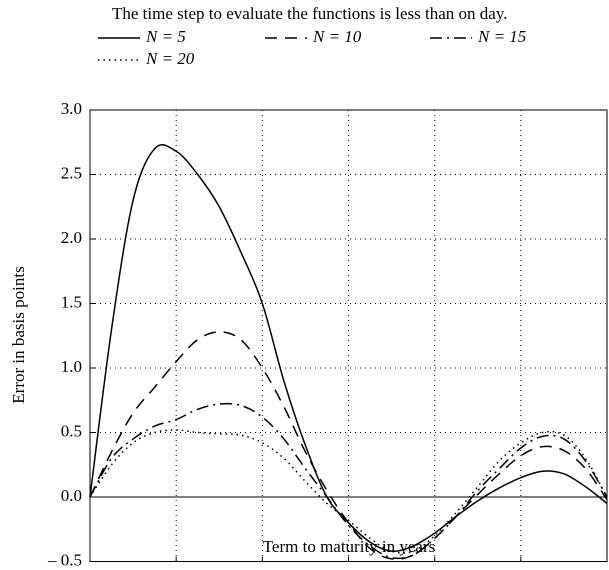 The image size is (609, 570). What do you see at coordinates (262, 568) in the screenshot?
I see `x-tick-label: 2` at bounding box center [262, 568].